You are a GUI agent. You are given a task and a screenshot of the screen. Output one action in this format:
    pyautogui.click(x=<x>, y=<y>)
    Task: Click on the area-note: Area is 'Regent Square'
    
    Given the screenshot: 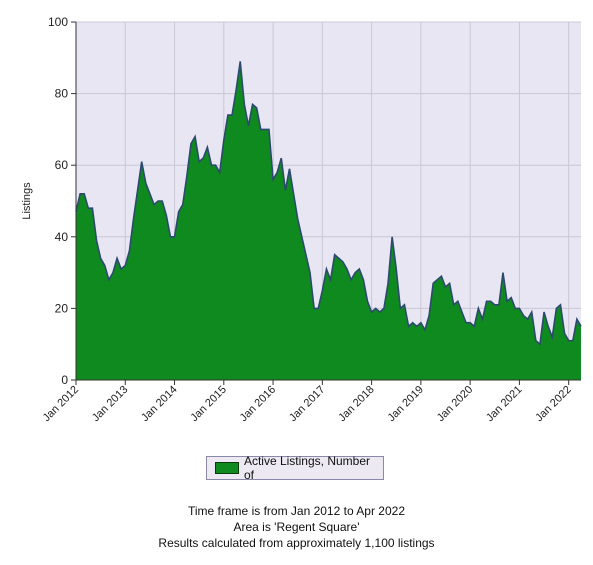 What is the action you would take?
    pyautogui.click(x=296, y=527)
    